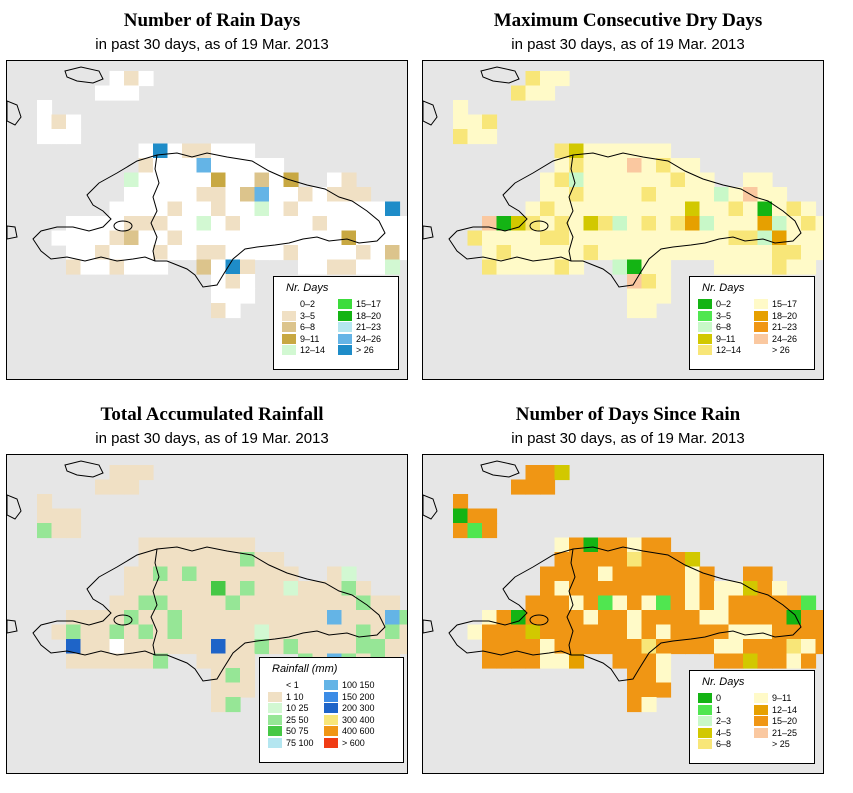 This screenshot has height=793, width=853. Describe the element at coordinates (295, 696) in the screenshot. I see `legend-label: 1 10` at that location.